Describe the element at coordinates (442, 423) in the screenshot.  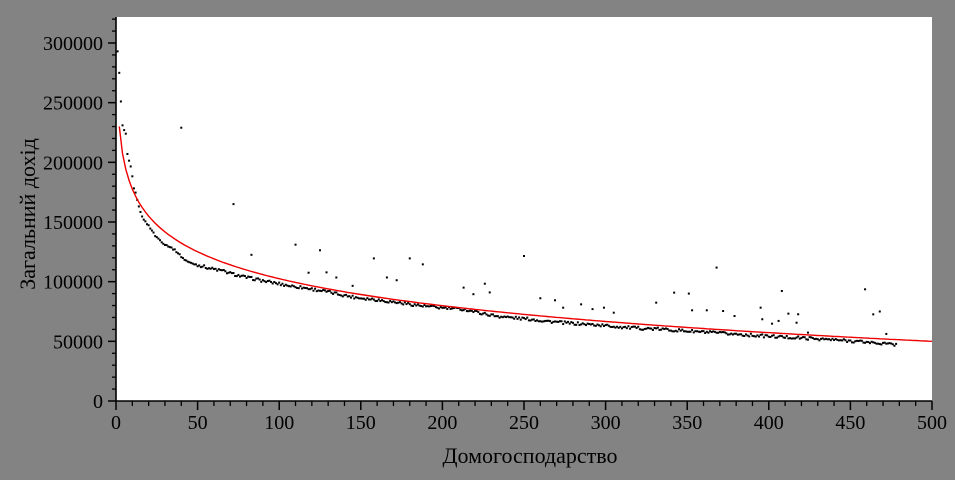
I see `x-tick-label: 200` at that location.